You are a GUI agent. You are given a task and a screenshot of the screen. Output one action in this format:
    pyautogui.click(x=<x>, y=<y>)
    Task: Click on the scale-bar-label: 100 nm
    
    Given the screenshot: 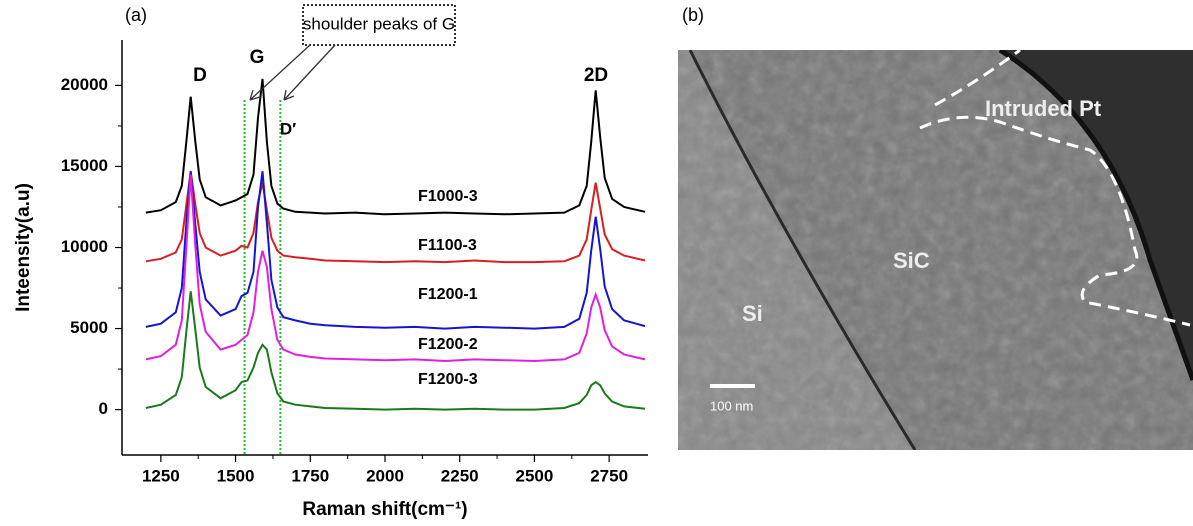 What is the action you would take?
    pyautogui.click(x=731, y=405)
    